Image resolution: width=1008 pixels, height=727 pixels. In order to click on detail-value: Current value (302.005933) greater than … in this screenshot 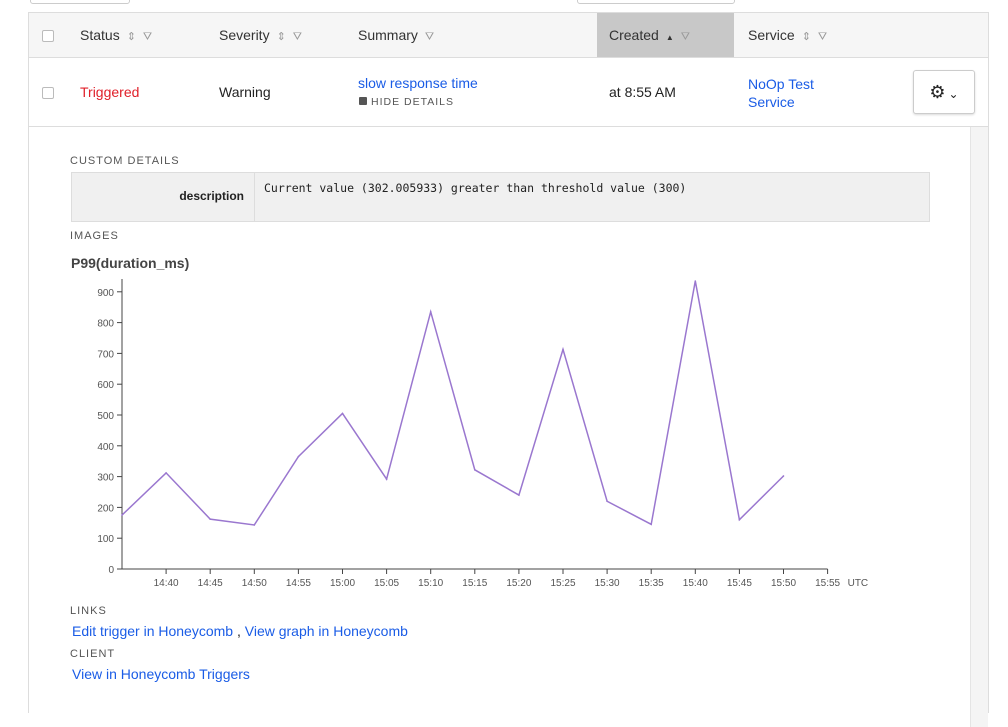, I will do `click(475, 188)`.